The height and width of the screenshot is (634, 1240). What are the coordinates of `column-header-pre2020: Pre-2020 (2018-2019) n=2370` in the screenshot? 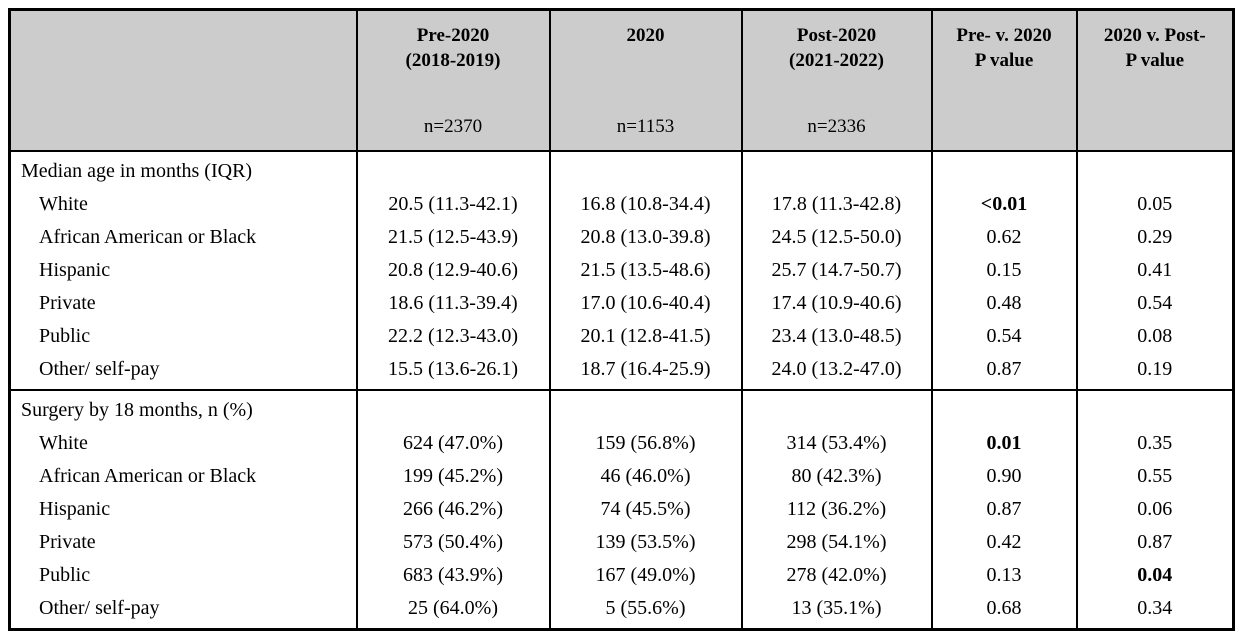 It's located at (452, 80).